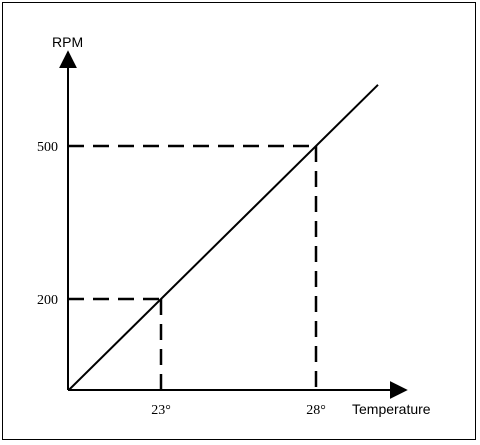  What do you see at coordinates (67, 42) in the screenshot?
I see `y-axis-label: RPM` at bounding box center [67, 42].